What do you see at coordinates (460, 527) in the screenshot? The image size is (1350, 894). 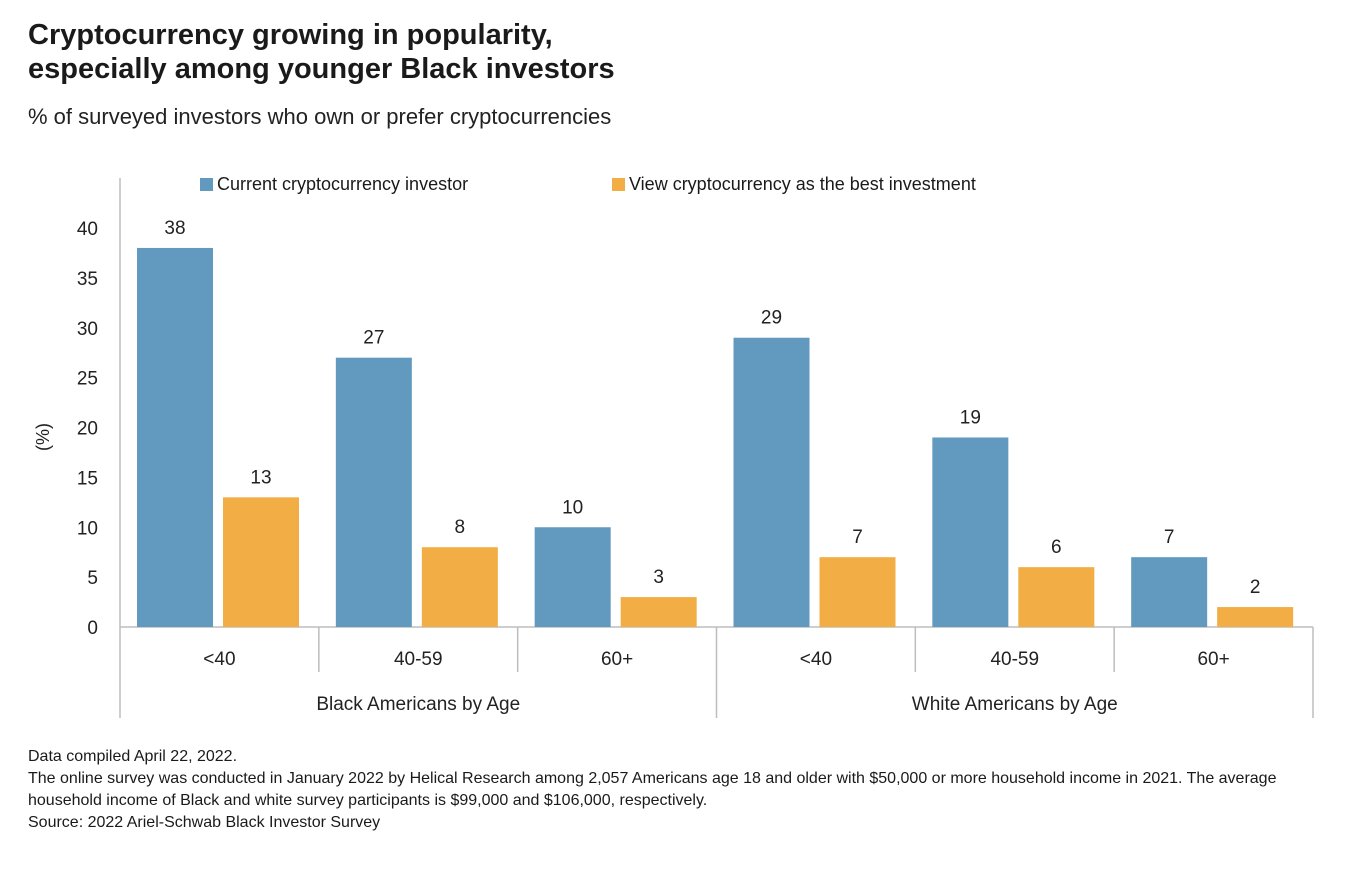 I see `data-label: 8` at bounding box center [460, 527].